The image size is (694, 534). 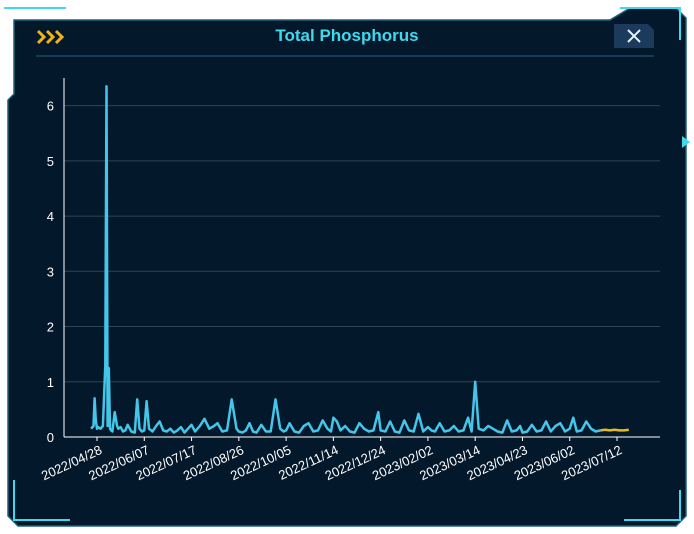 I want to click on y-tick-label: 2, so click(x=50, y=327).